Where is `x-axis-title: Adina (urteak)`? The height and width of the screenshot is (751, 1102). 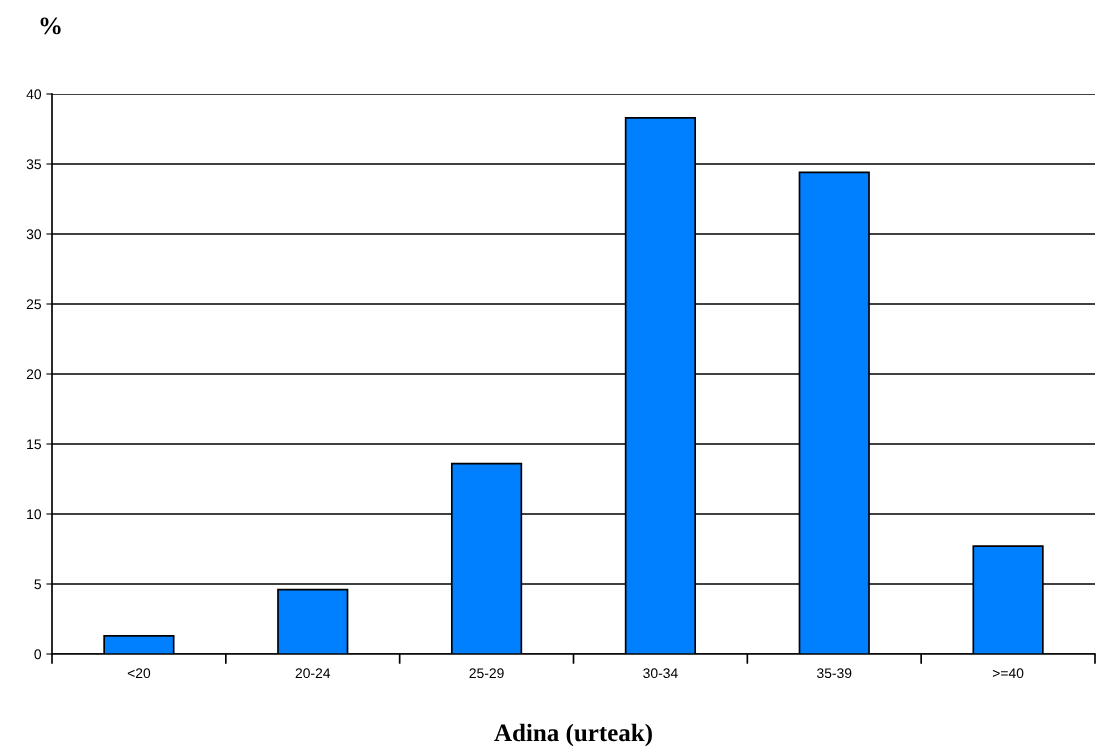
x-axis-title: Adina (urteak) is located at coordinates (573, 735).